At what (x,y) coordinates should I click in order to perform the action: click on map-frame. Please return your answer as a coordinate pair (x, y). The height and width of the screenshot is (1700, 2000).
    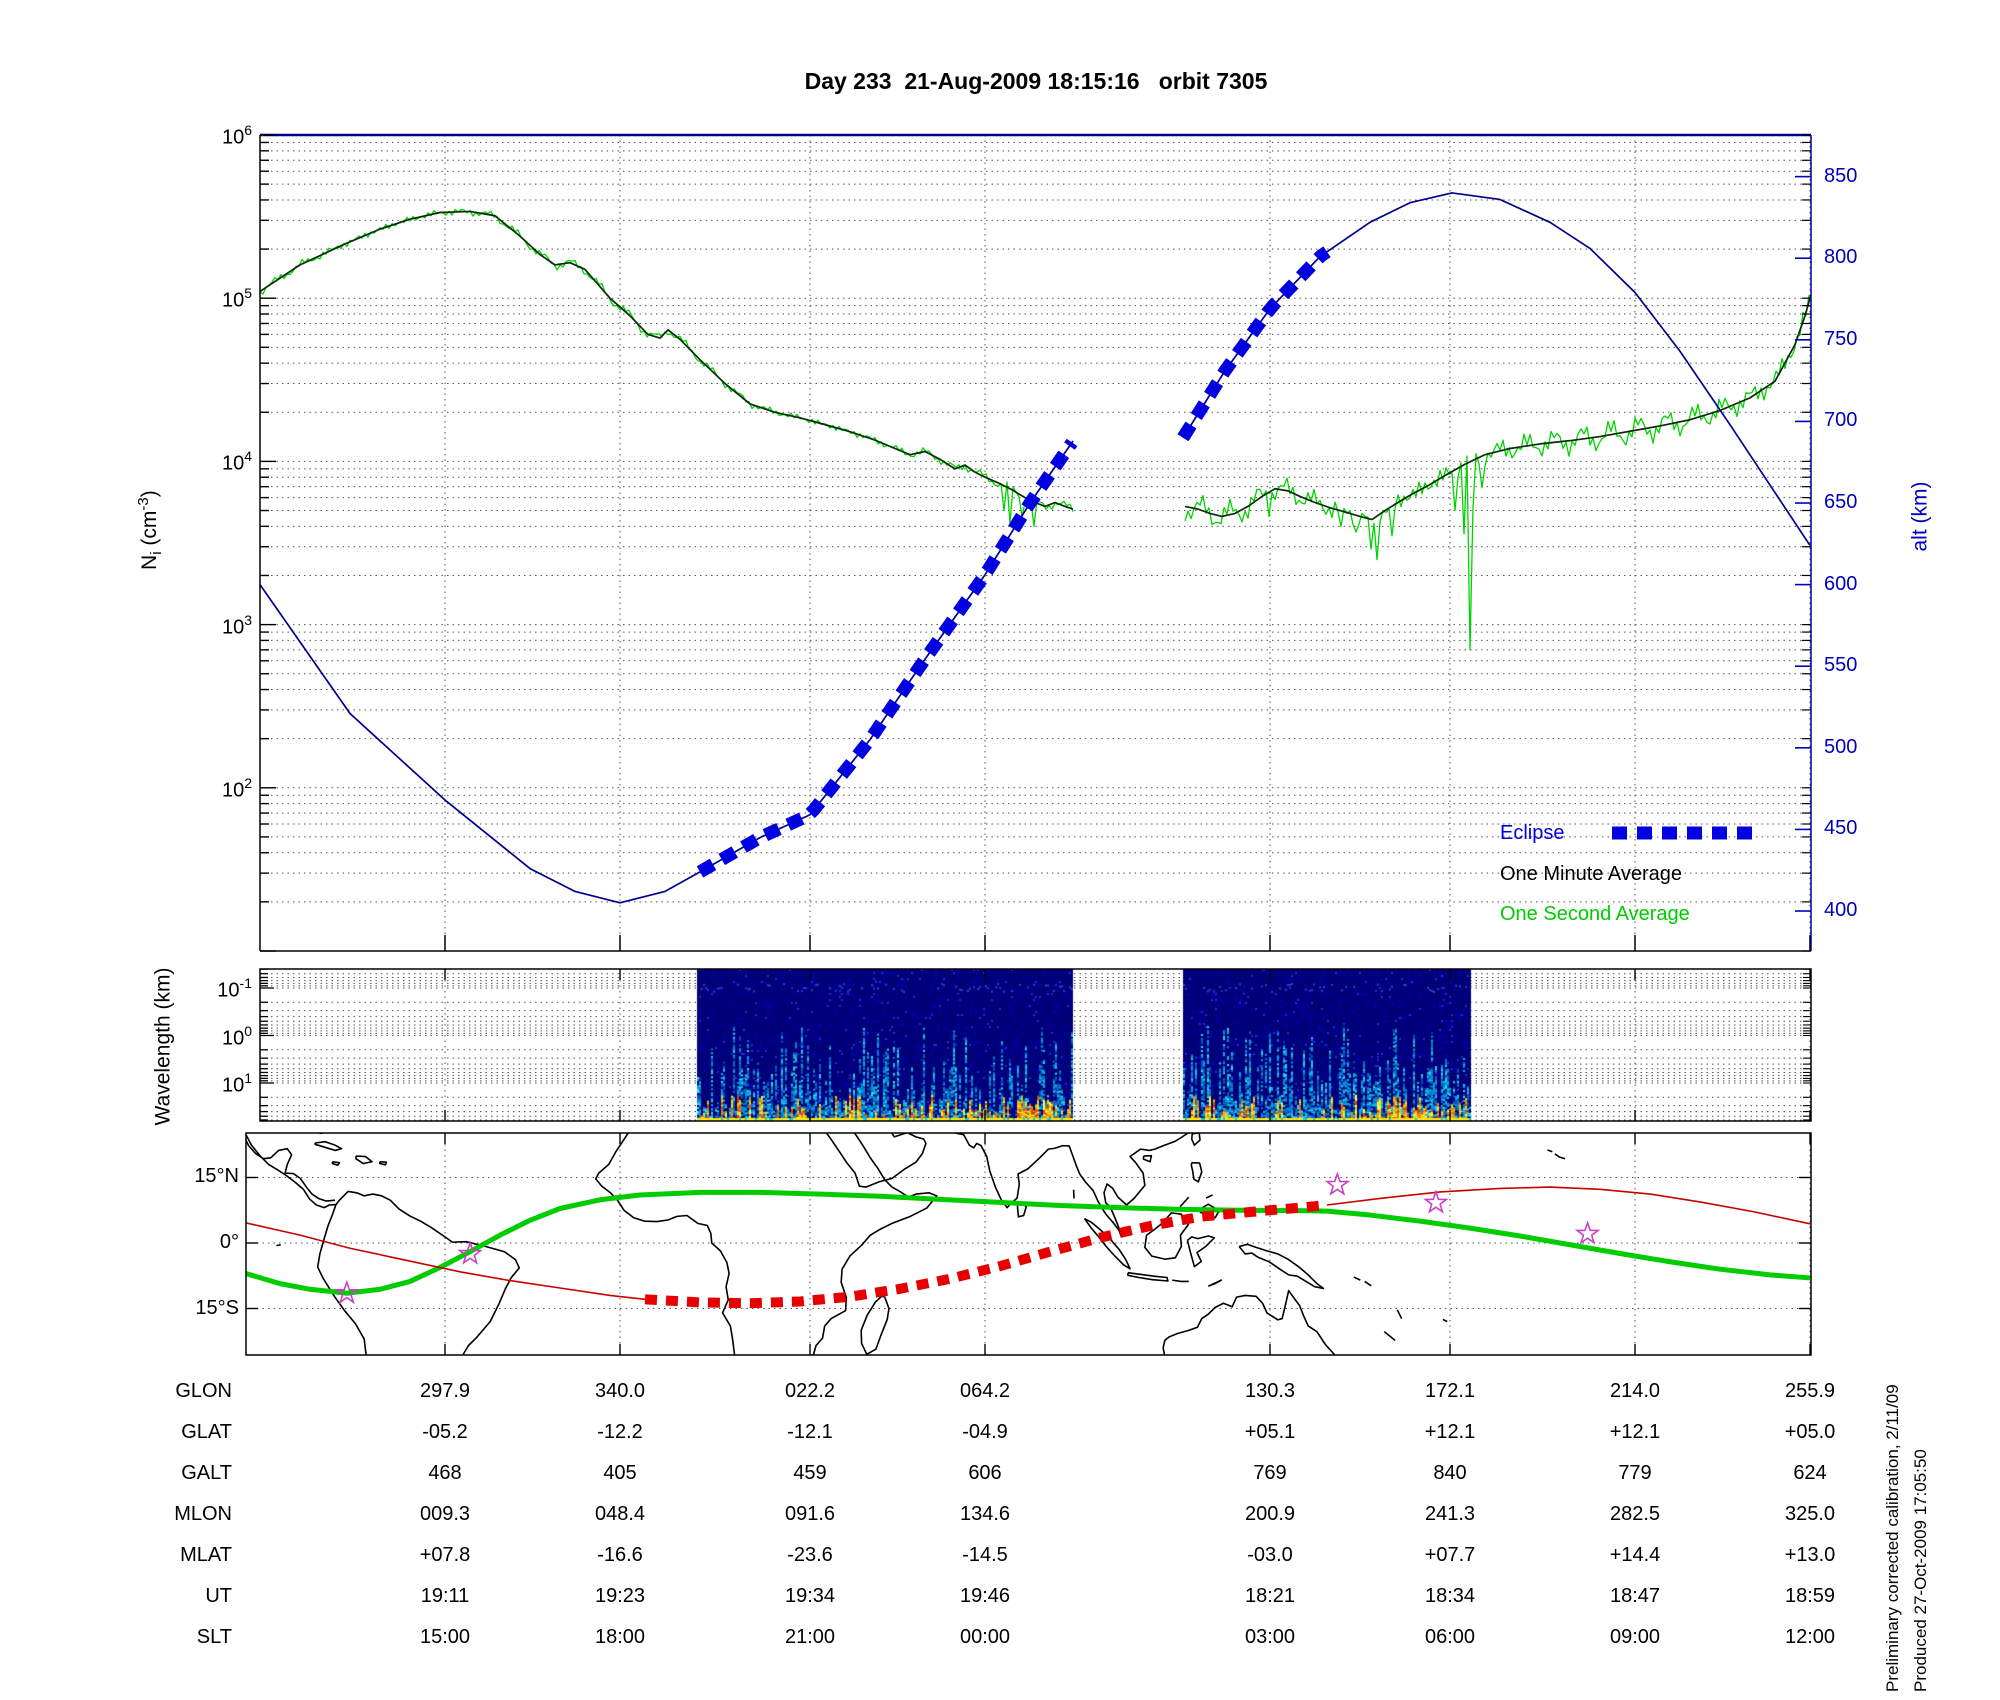
    Looking at the image, I should click on (1028, 1244).